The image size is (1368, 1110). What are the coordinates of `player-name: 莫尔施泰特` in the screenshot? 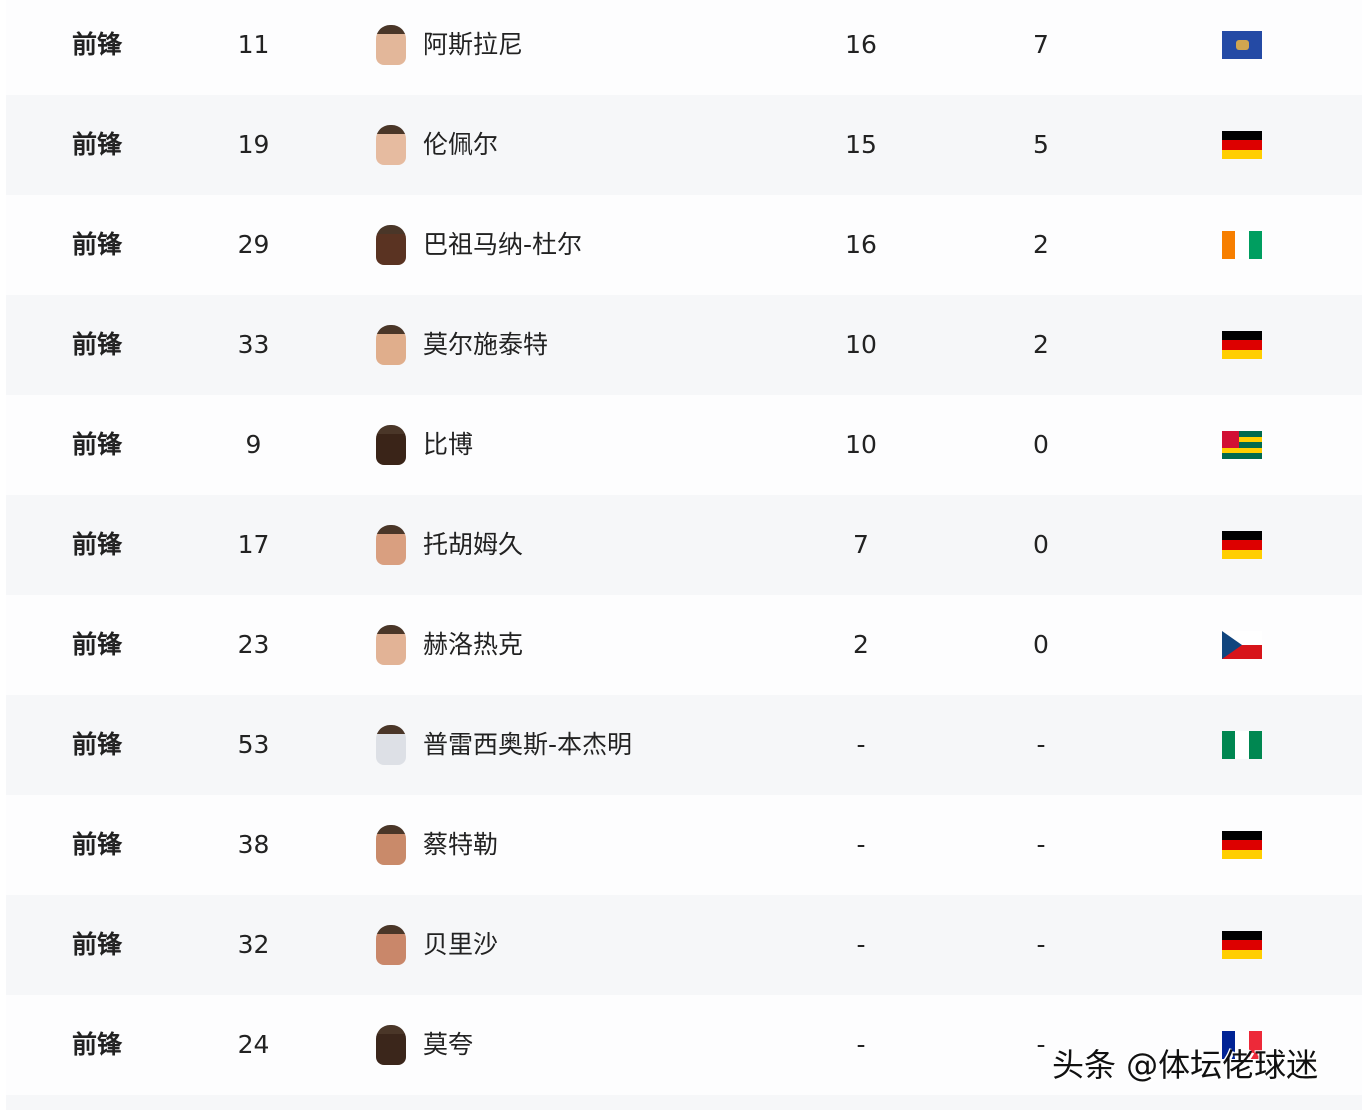 It's located at (486, 344).